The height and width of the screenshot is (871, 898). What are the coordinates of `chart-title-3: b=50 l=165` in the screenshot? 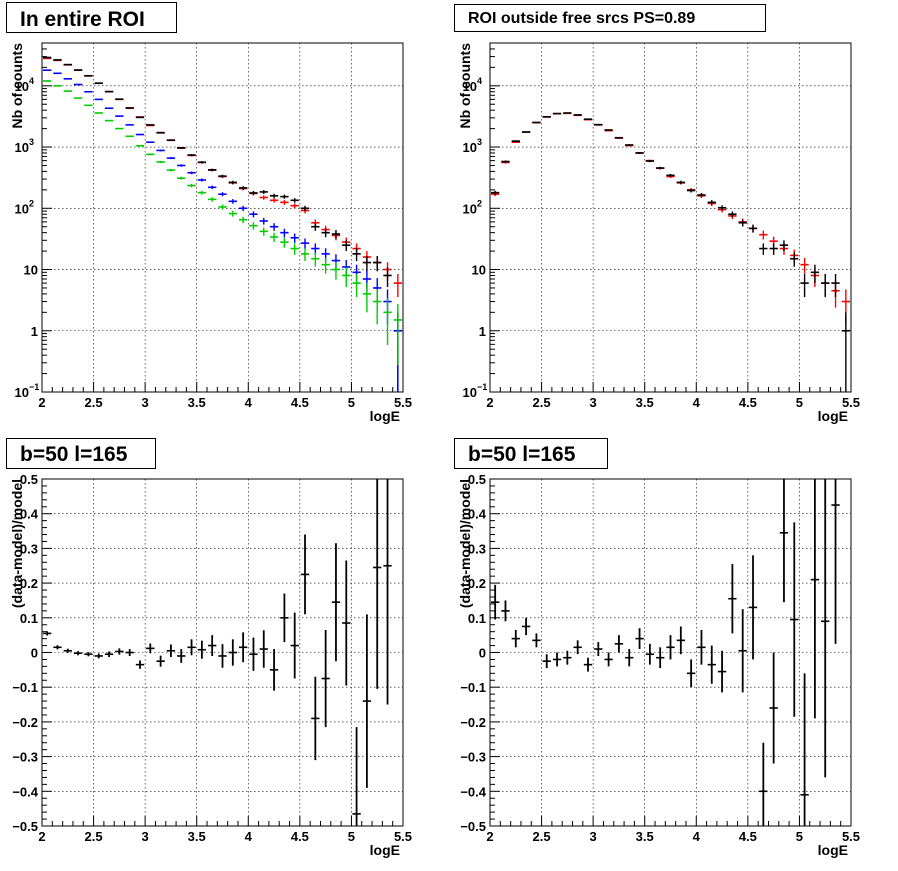 It's located at (81, 453).